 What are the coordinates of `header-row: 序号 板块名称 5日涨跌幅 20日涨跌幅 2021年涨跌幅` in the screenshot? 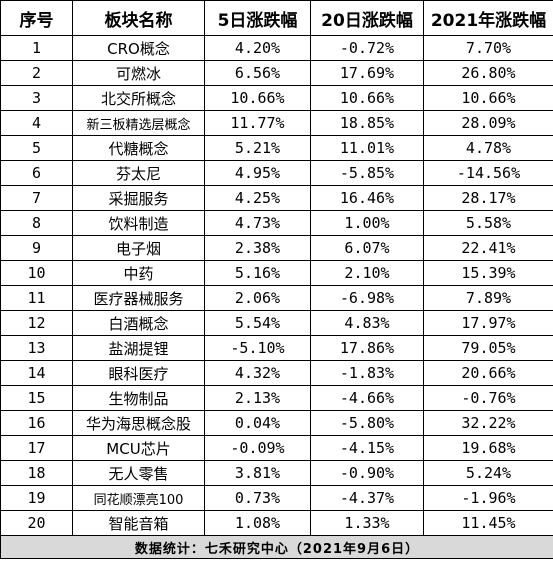 It's located at (276, 18).